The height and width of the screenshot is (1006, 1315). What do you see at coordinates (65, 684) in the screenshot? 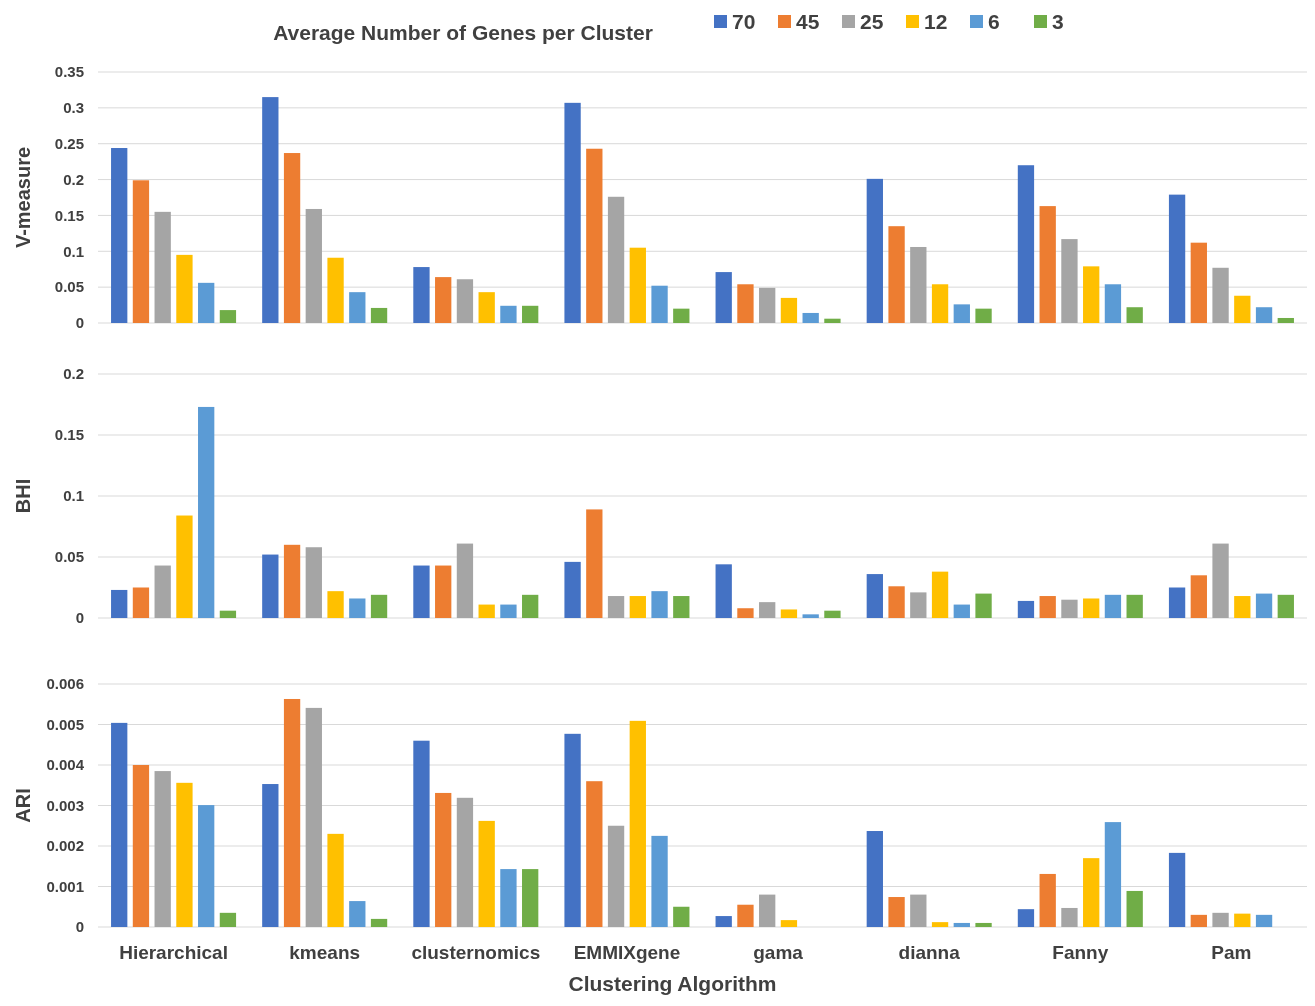
I see `y-tick-label: 0.006` at bounding box center [65, 684].